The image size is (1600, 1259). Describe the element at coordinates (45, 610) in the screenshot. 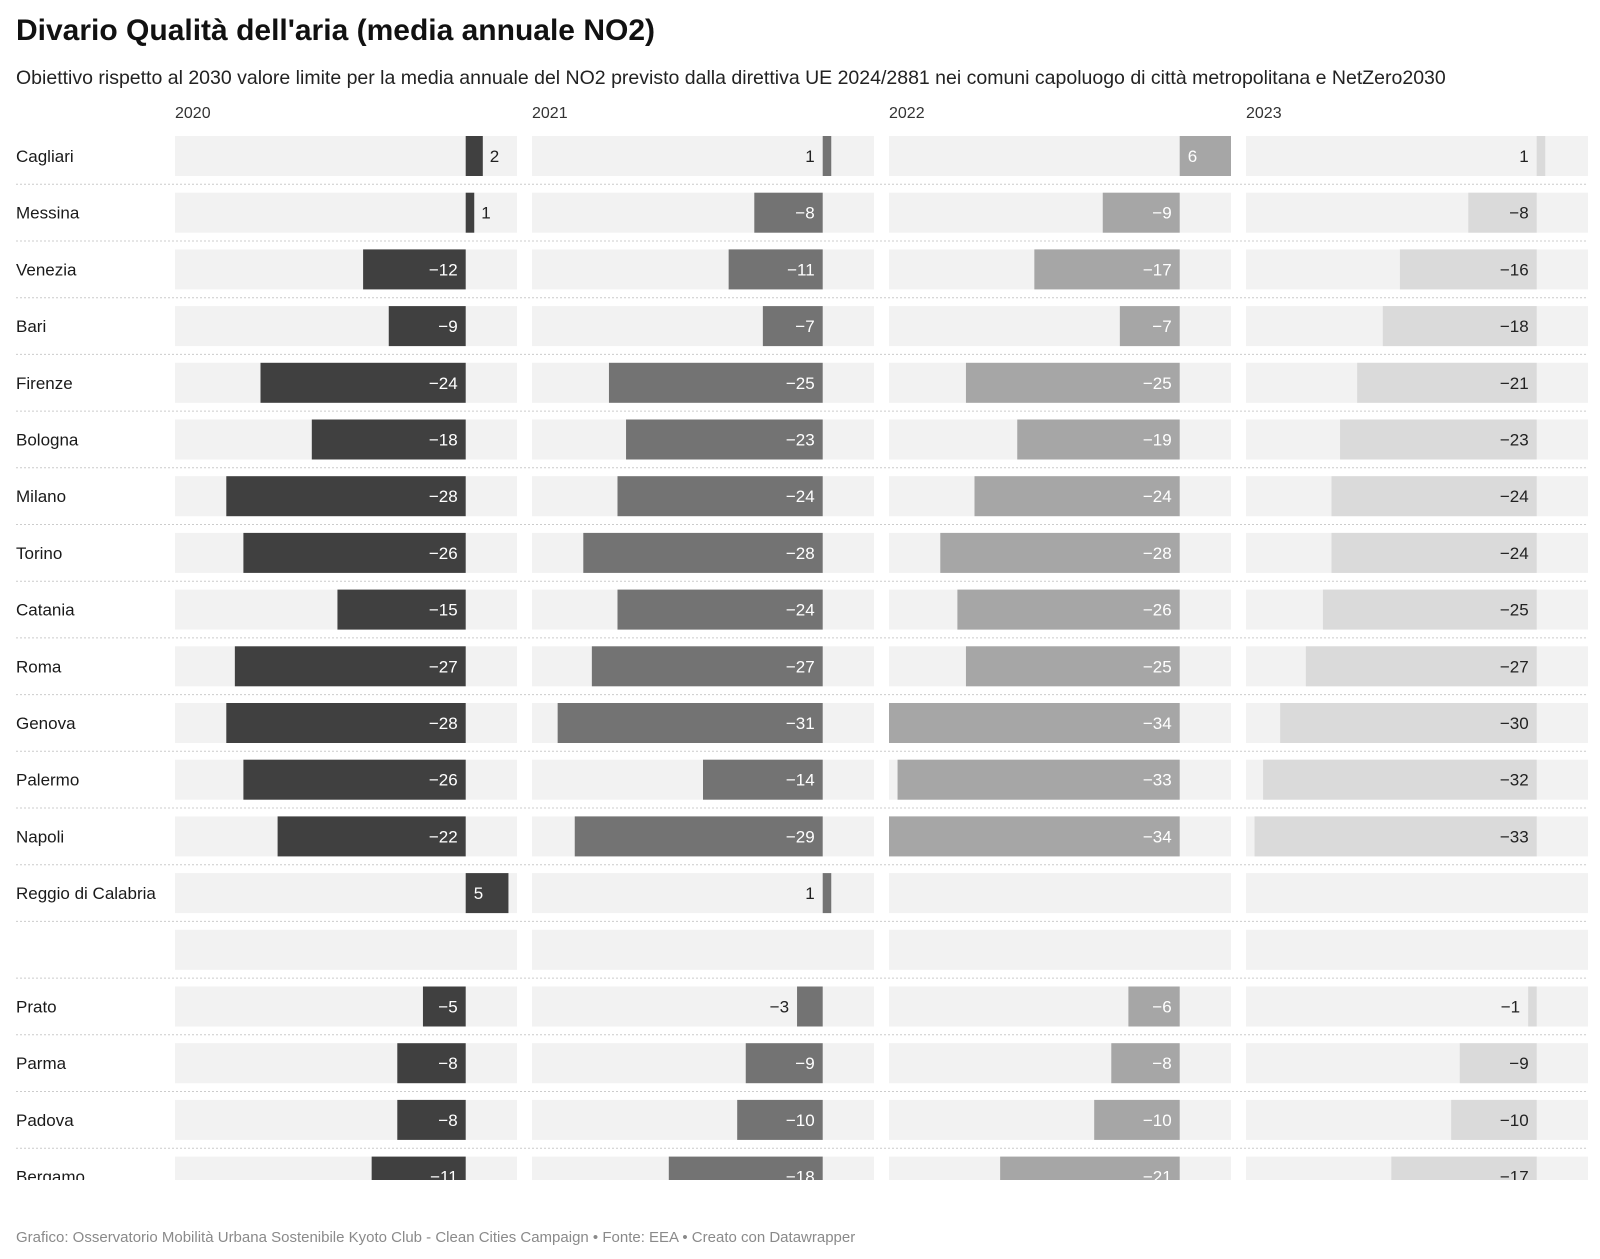

I see `row-label-catania: Catania` at that location.